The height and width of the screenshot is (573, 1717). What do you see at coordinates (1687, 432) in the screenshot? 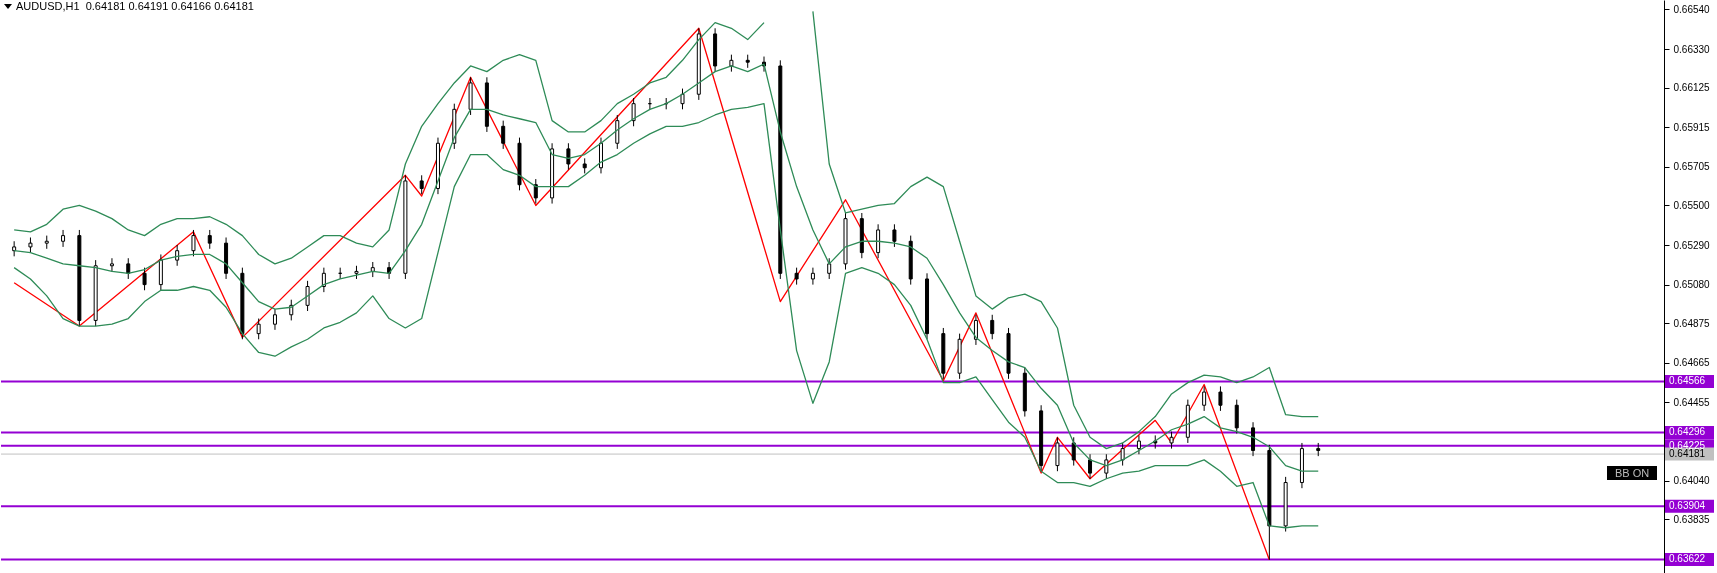
I see `ref-line-label: 0.64296` at bounding box center [1687, 432].